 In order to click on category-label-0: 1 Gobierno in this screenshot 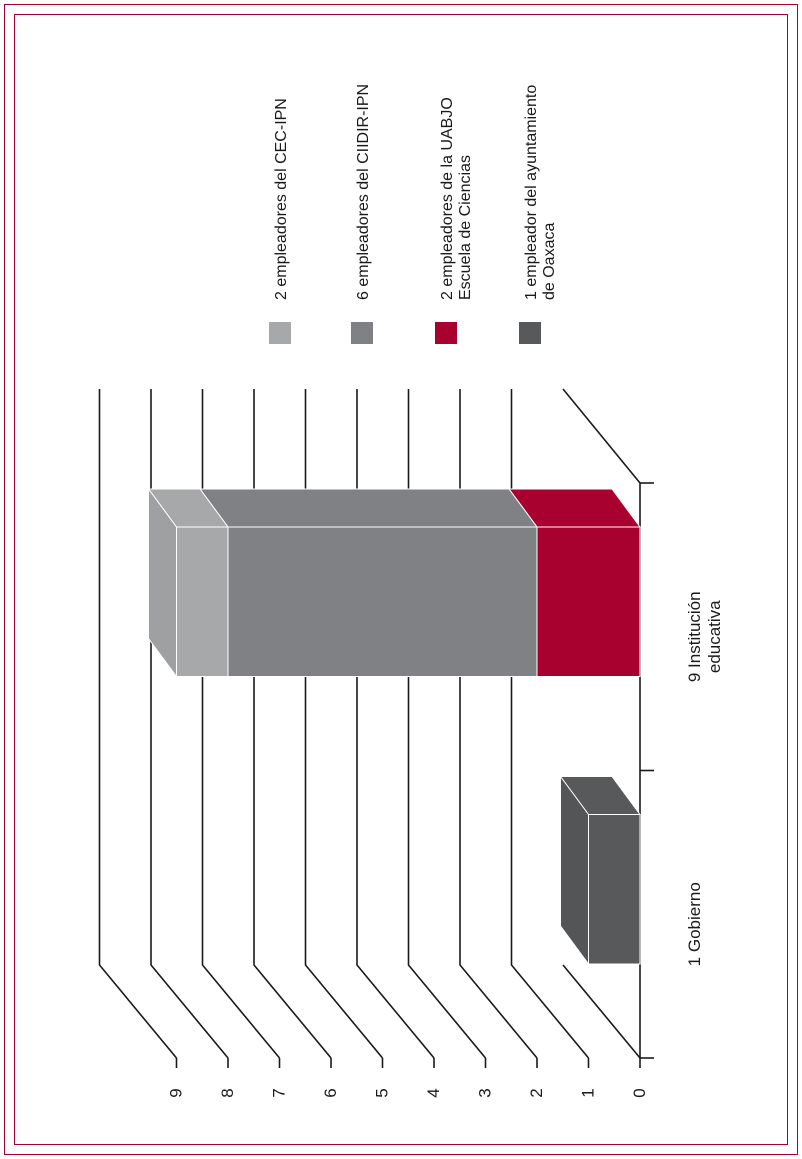, I will do `click(694, 924)`.